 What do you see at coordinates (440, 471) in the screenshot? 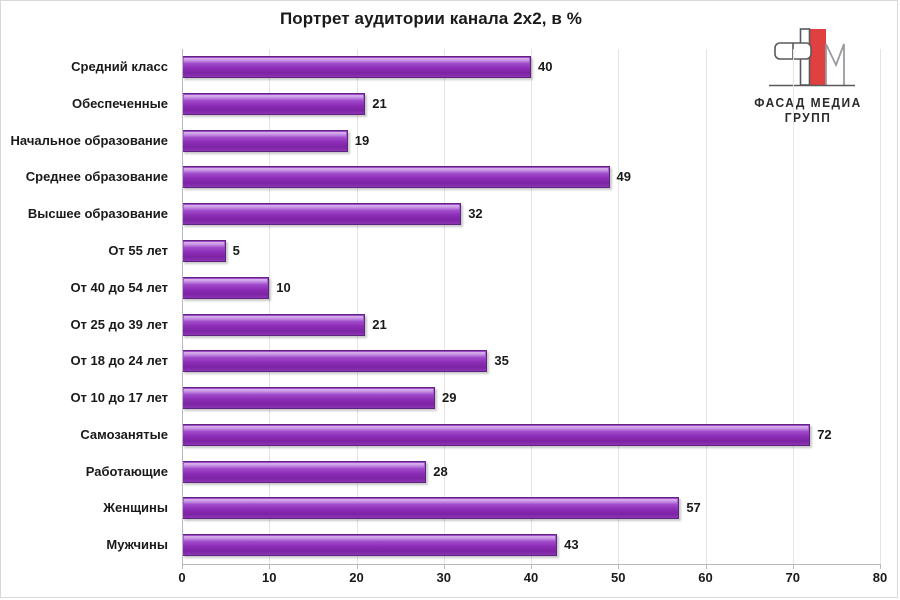
I see `bar-value-label: 28` at bounding box center [440, 471].